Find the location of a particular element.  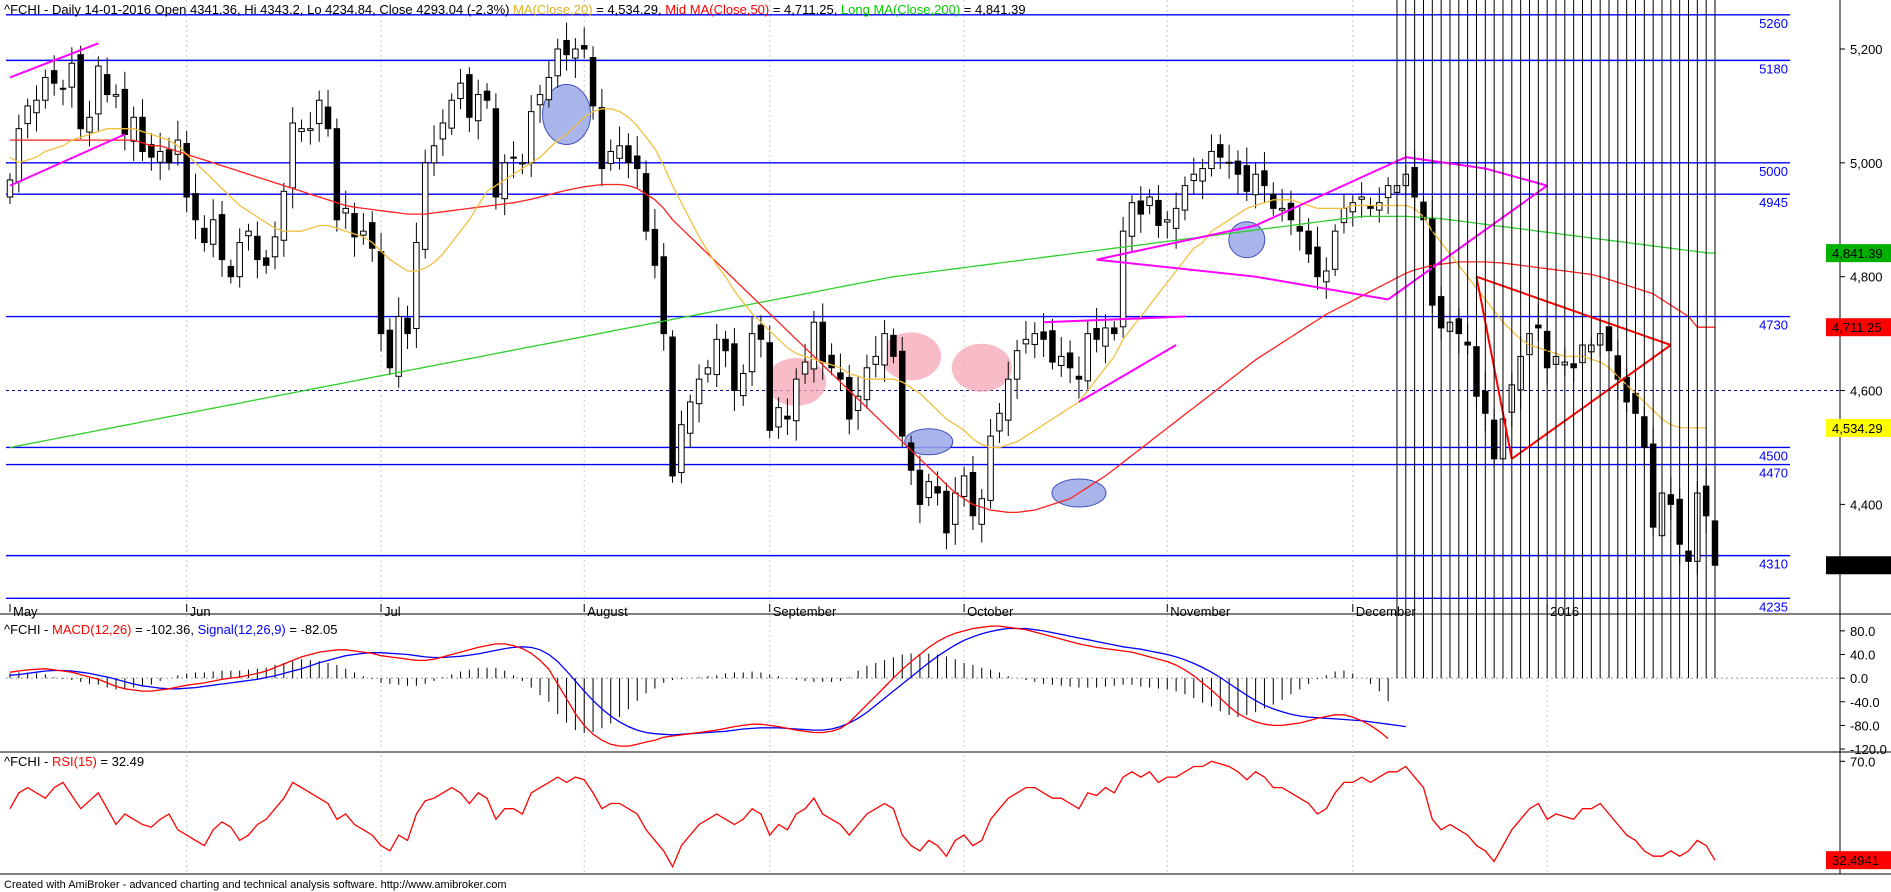

rsi-tick-label: 70.0 is located at coordinates (1862, 761).